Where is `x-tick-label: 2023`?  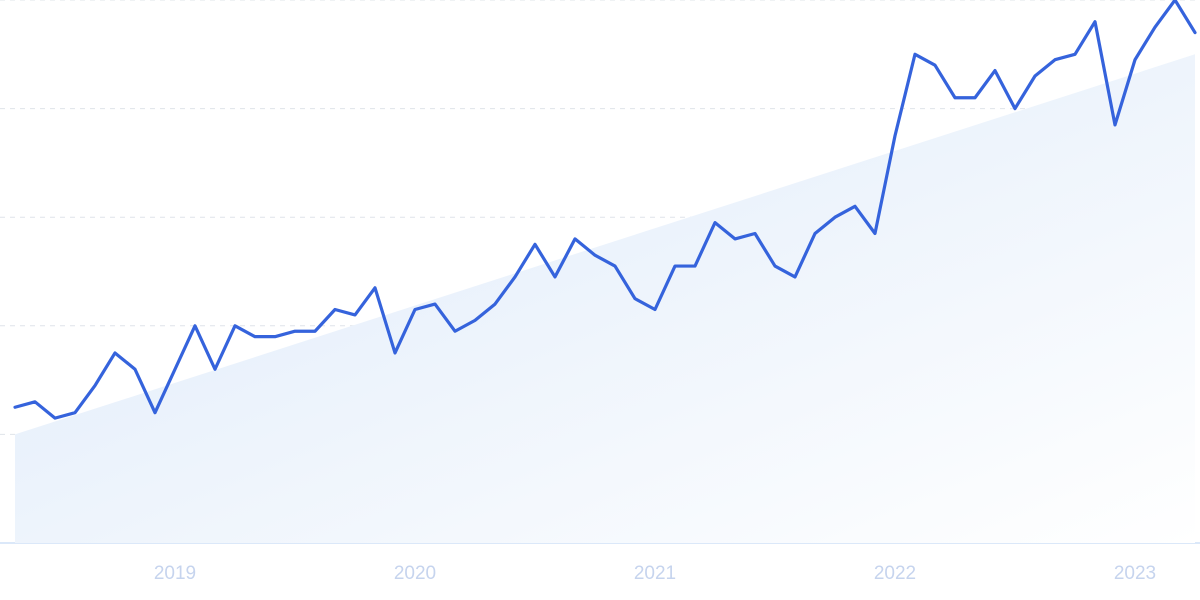 x-tick-label: 2023 is located at coordinates (1135, 573).